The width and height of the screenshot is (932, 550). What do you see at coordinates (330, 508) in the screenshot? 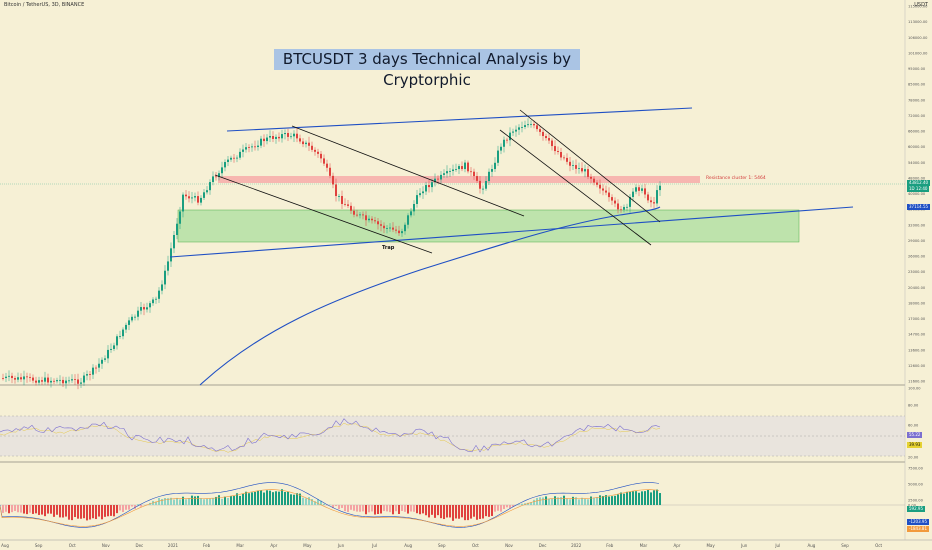
I see `macd-signal-line` at bounding box center [330, 508].